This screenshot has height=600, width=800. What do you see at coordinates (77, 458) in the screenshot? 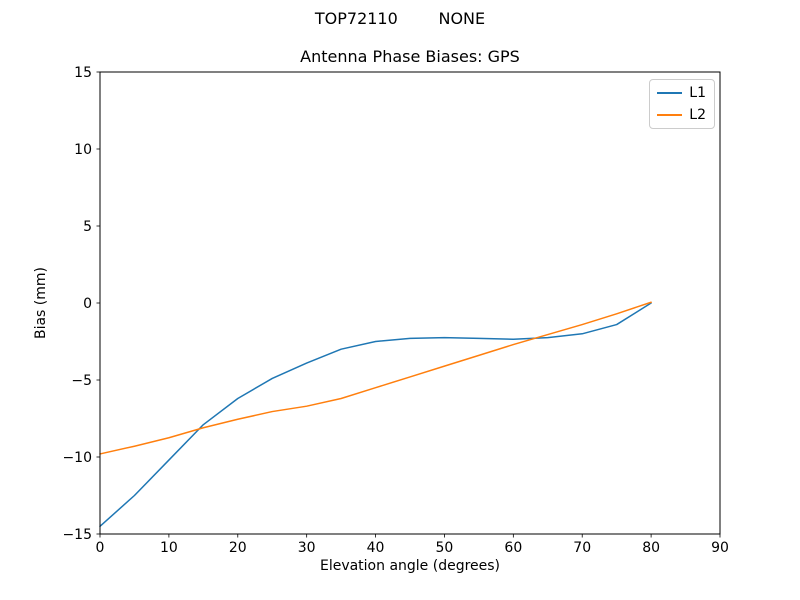
I see `y-tick-label: −10` at bounding box center [77, 458].